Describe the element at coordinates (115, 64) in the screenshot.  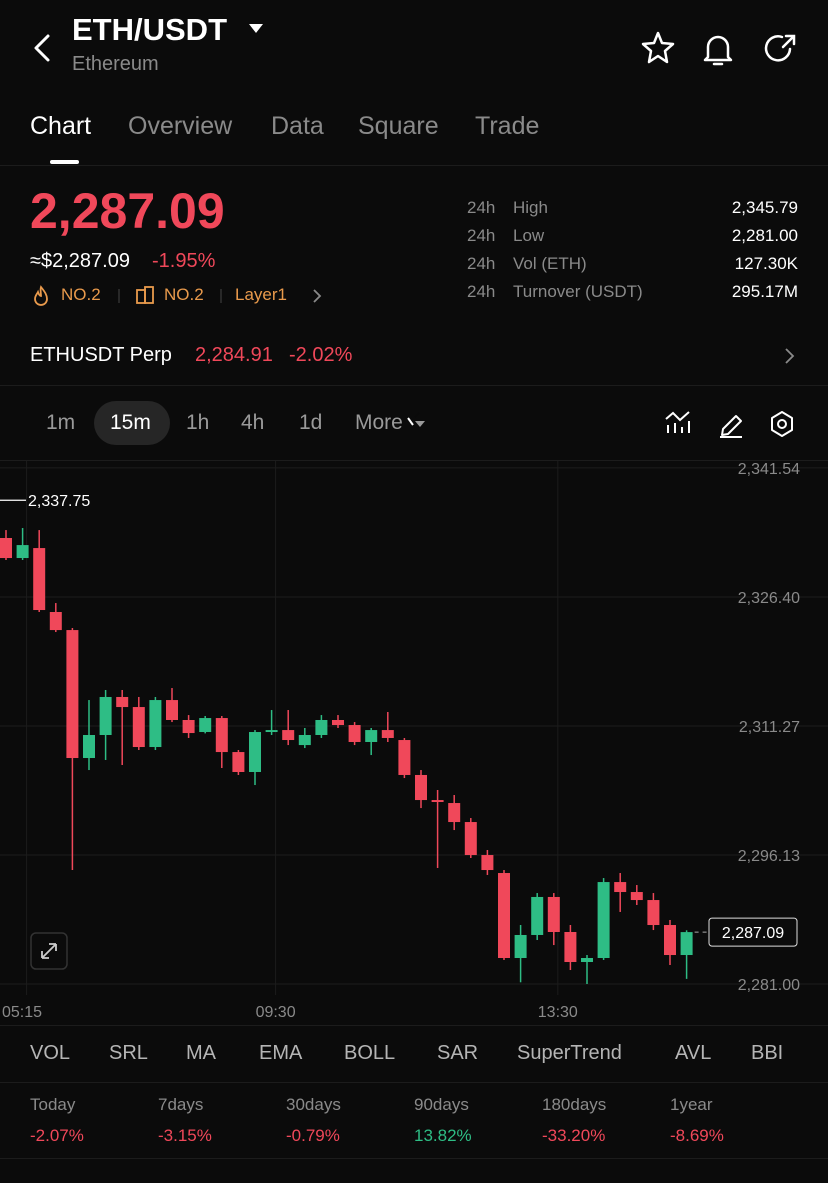
I see `pair-subtitle: Ethereum` at that location.